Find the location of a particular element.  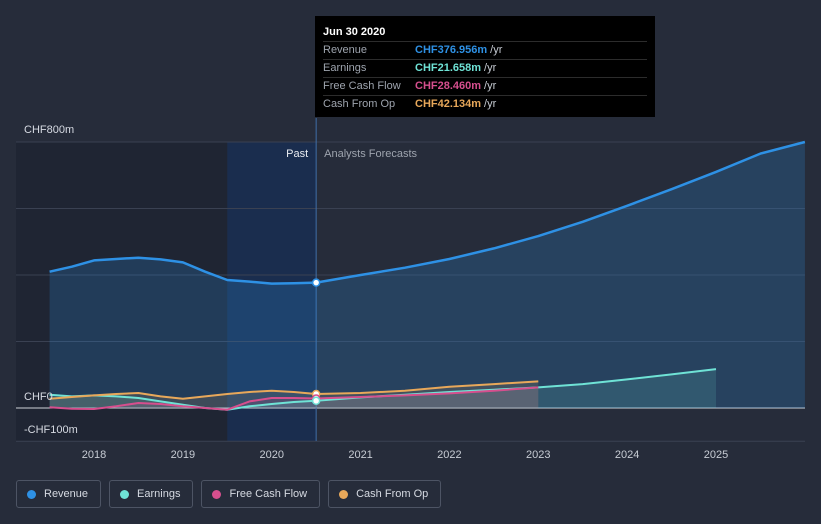

y-tick-label: CHF0 is located at coordinates (38, 397).